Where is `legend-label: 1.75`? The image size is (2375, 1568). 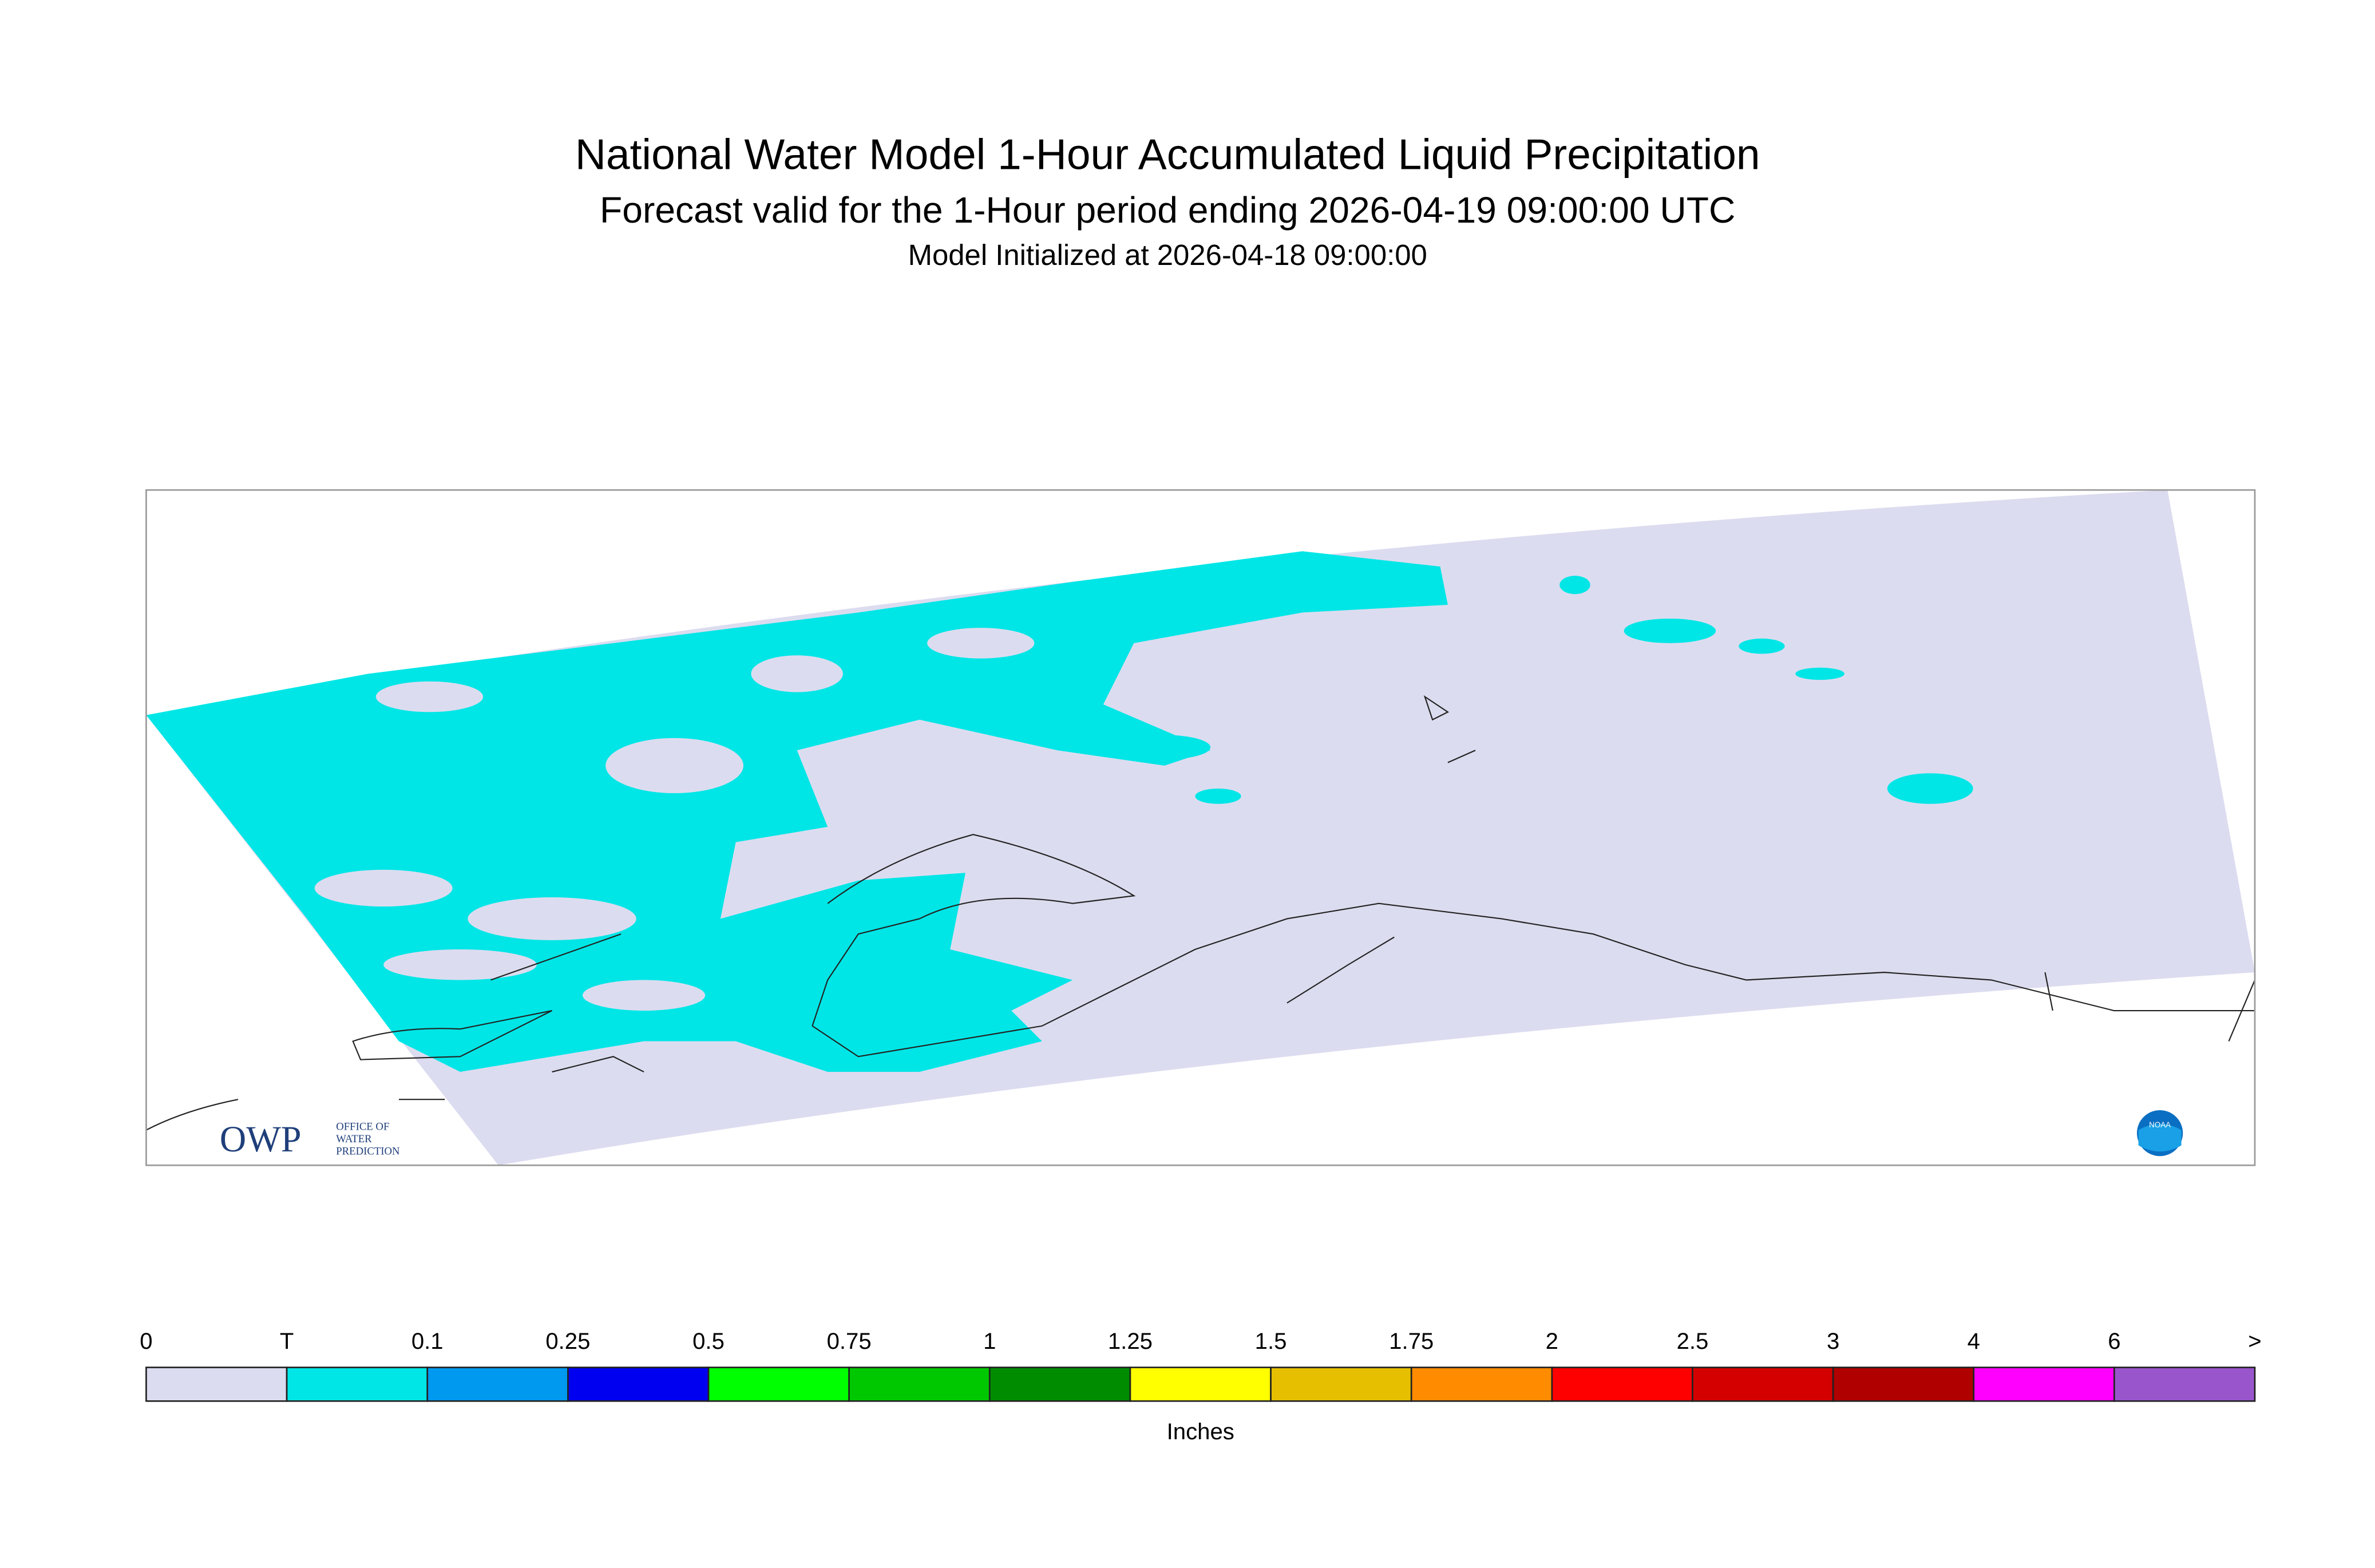
legend-label: 1.75 is located at coordinates (1411, 1341).